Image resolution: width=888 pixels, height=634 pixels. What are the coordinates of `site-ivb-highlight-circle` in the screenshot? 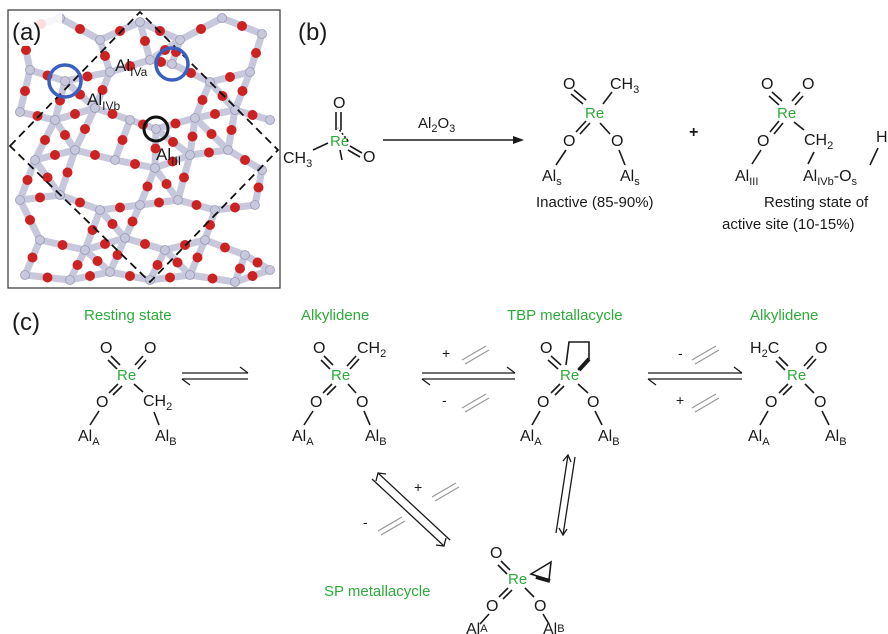 It's located at (65, 81).